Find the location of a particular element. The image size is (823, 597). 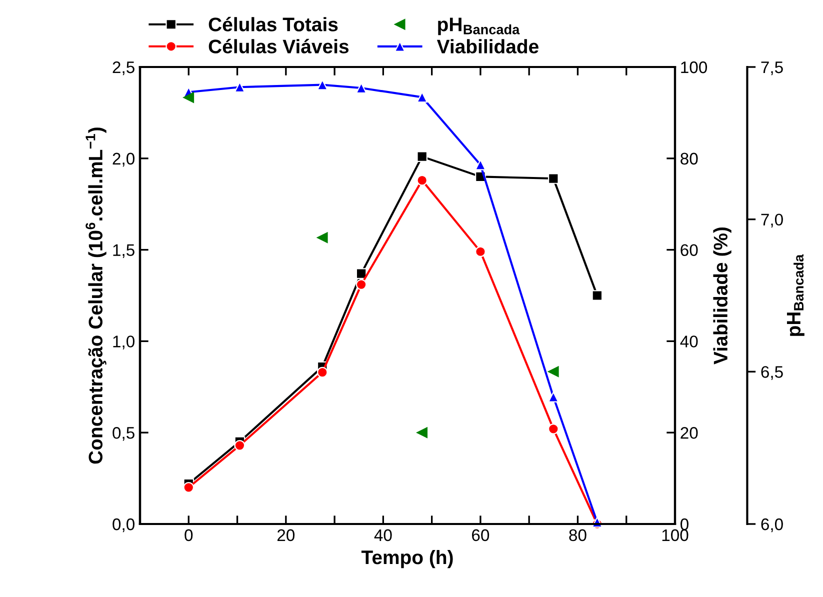

x-tick-label: 0 is located at coordinates (188, 535).